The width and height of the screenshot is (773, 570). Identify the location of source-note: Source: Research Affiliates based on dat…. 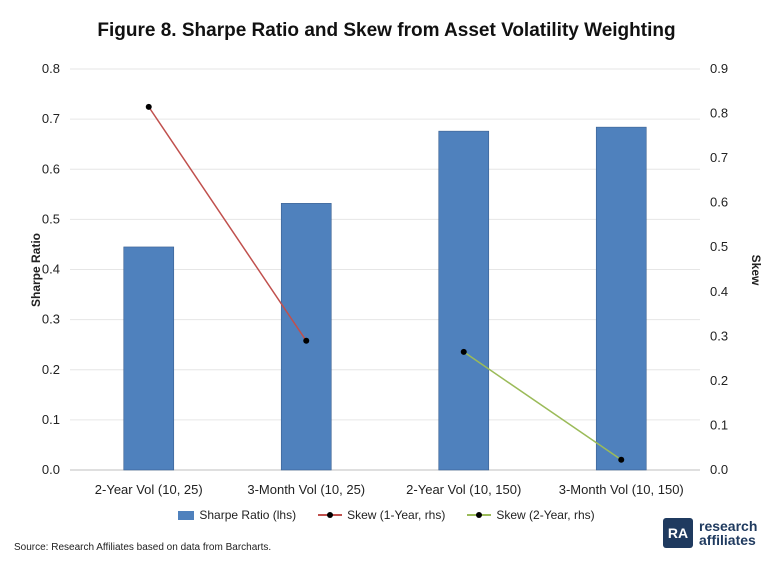
(143, 547).